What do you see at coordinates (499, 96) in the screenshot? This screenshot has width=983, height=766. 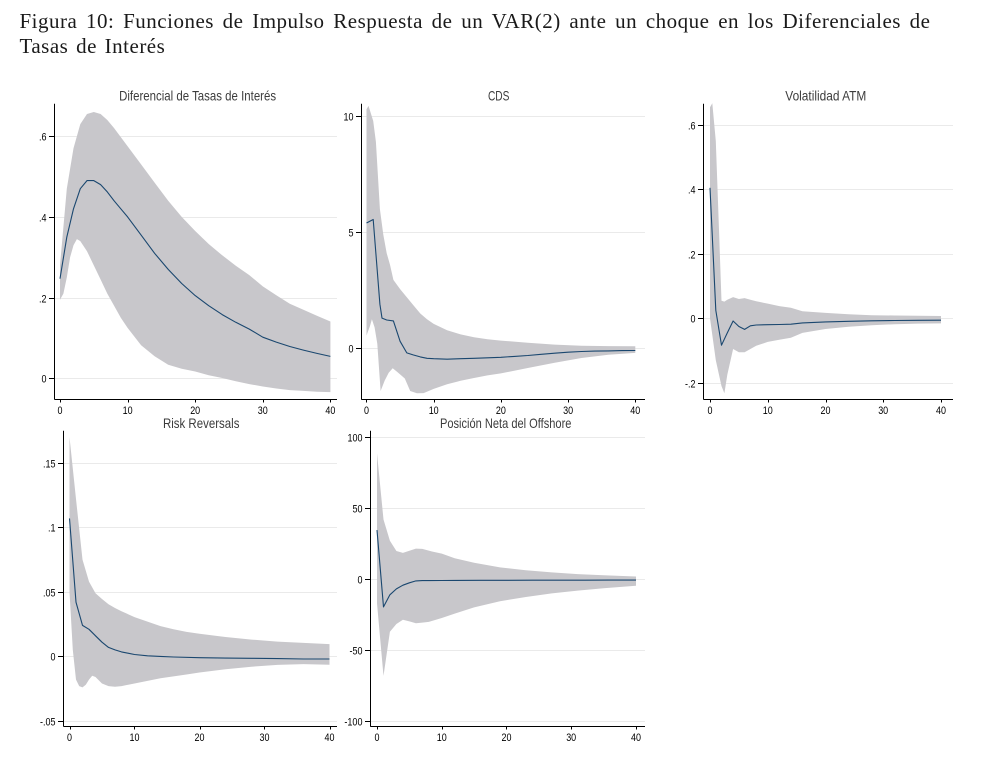 I see `svg-text: CDS` at bounding box center [499, 96].